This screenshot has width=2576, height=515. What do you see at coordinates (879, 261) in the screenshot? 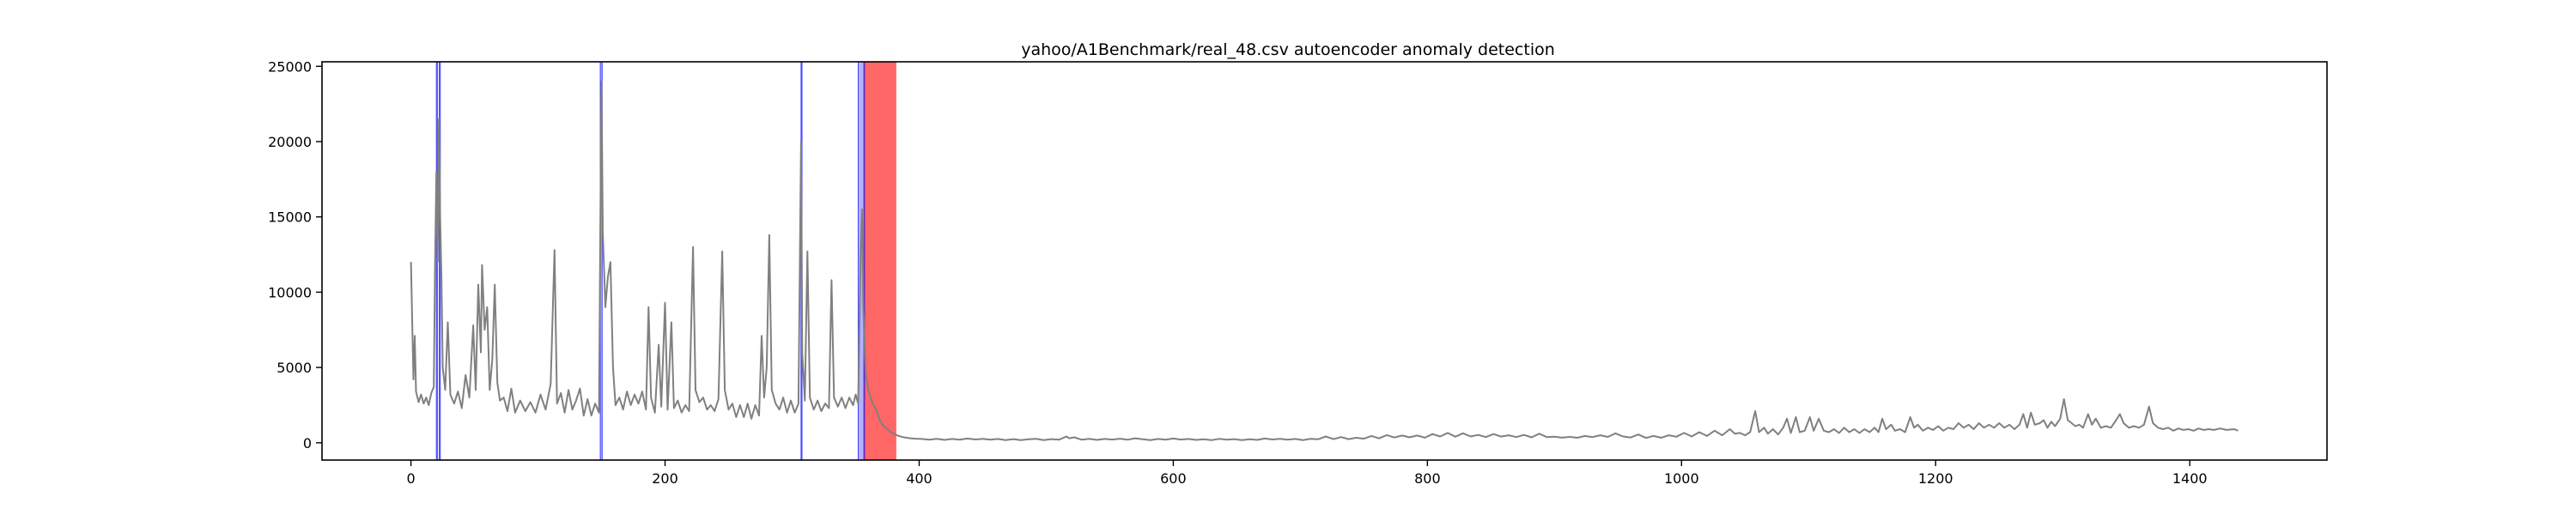
I see `red-anomaly-band` at bounding box center [879, 261].